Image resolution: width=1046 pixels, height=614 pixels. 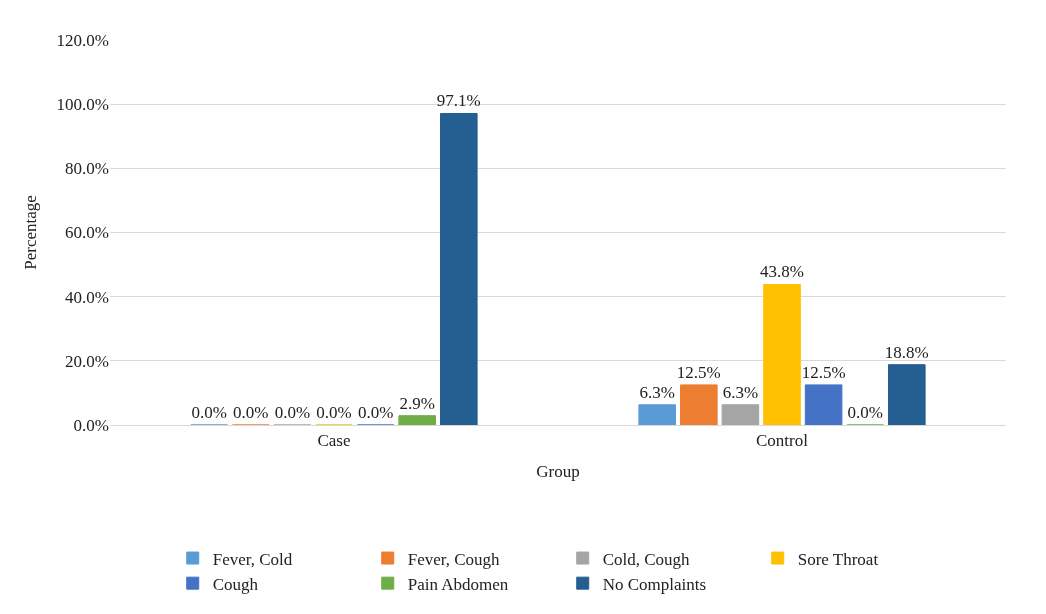 What do you see at coordinates (82, 40) in the screenshot?
I see `y-tick-label: 120.0%` at bounding box center [82, 40].